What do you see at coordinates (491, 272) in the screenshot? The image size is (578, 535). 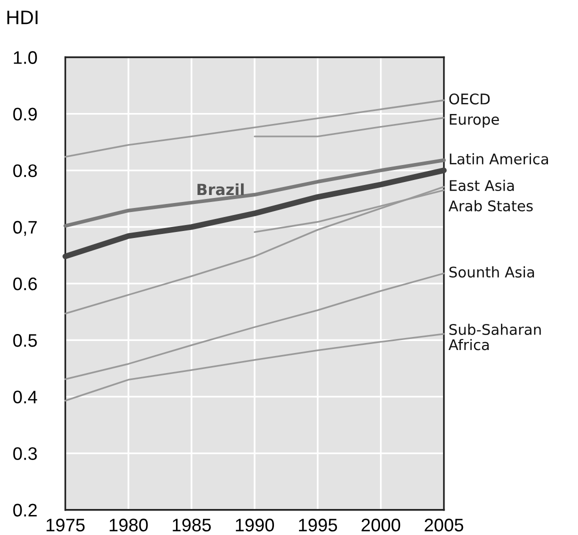 I see `series-label: Sounth Asia` at bounding box center [491, 272].